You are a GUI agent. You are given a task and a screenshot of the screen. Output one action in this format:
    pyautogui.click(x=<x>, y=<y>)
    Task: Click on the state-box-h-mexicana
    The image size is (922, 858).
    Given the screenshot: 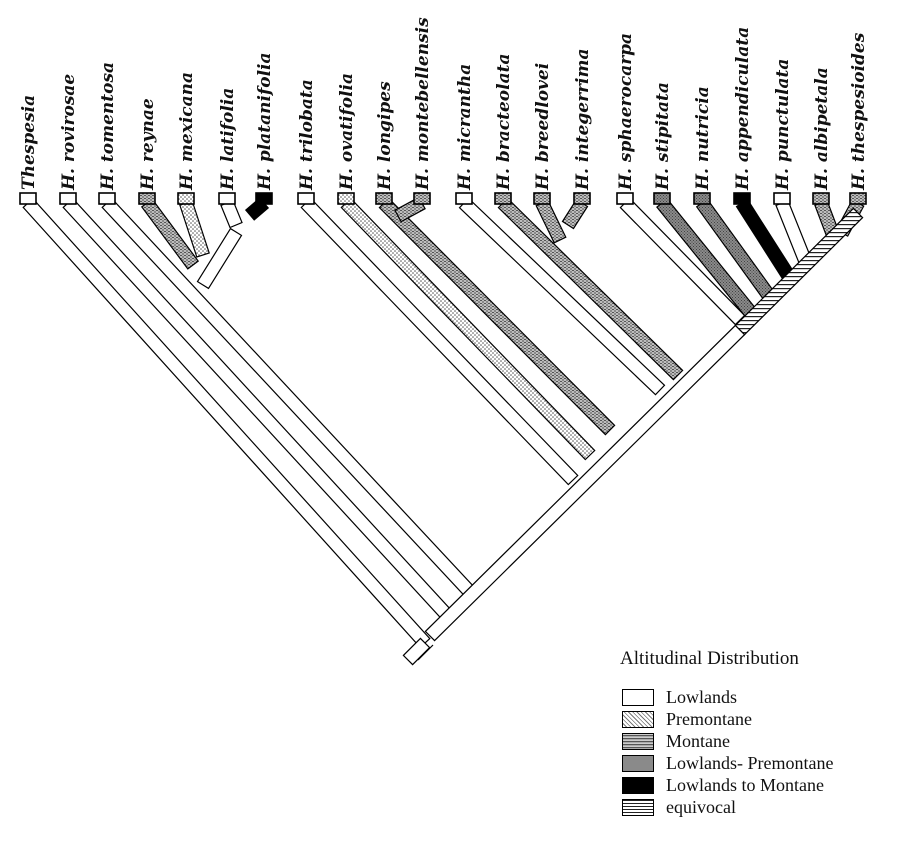 What is the action you would take?
    pyautogui.click(x=186, y=198)
    